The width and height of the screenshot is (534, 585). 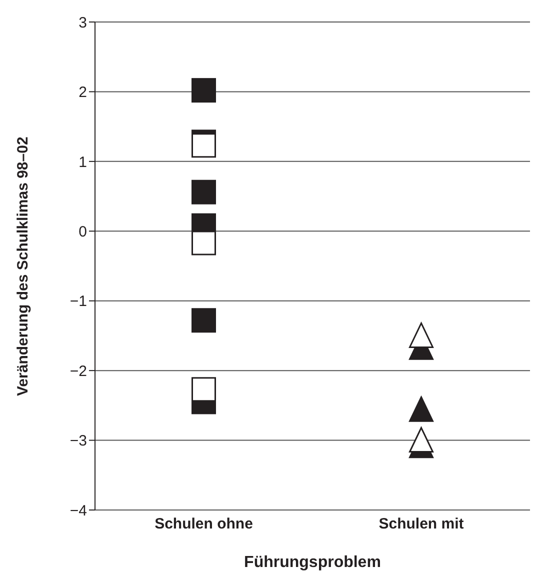 What do you see at coordinates (82, 231) in the screenshot?
I see `y-tick-label: 0` at bounding box center [82, 231].